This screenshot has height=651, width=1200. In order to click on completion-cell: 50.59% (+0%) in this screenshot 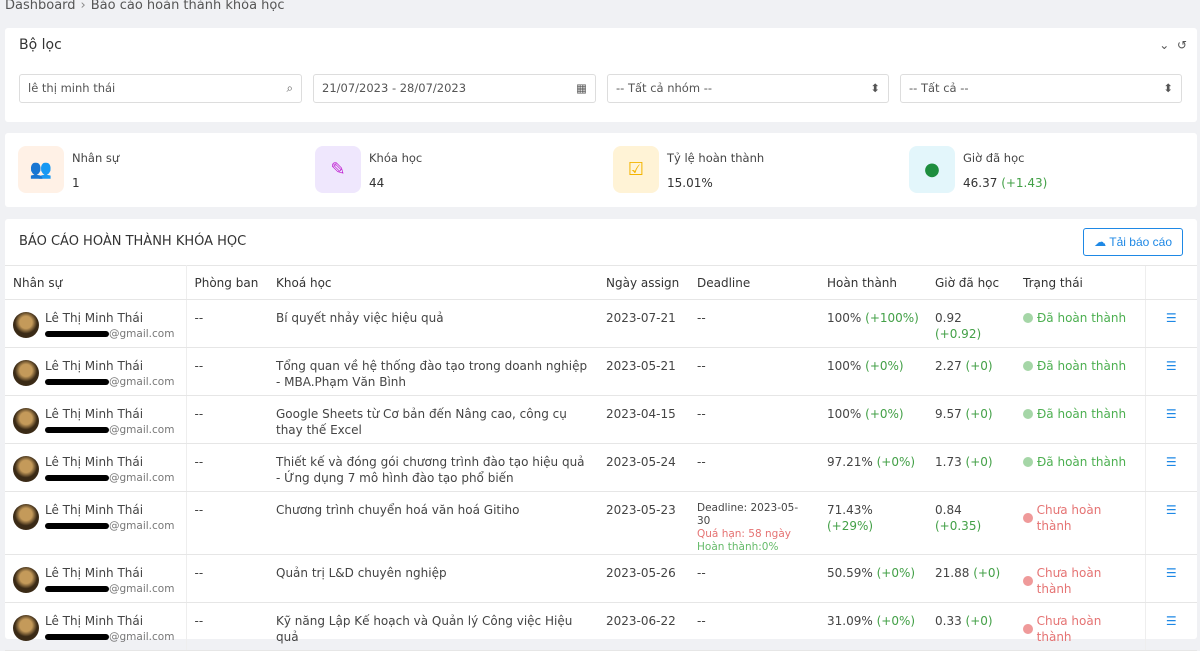, I will do `click(873, 578)`.